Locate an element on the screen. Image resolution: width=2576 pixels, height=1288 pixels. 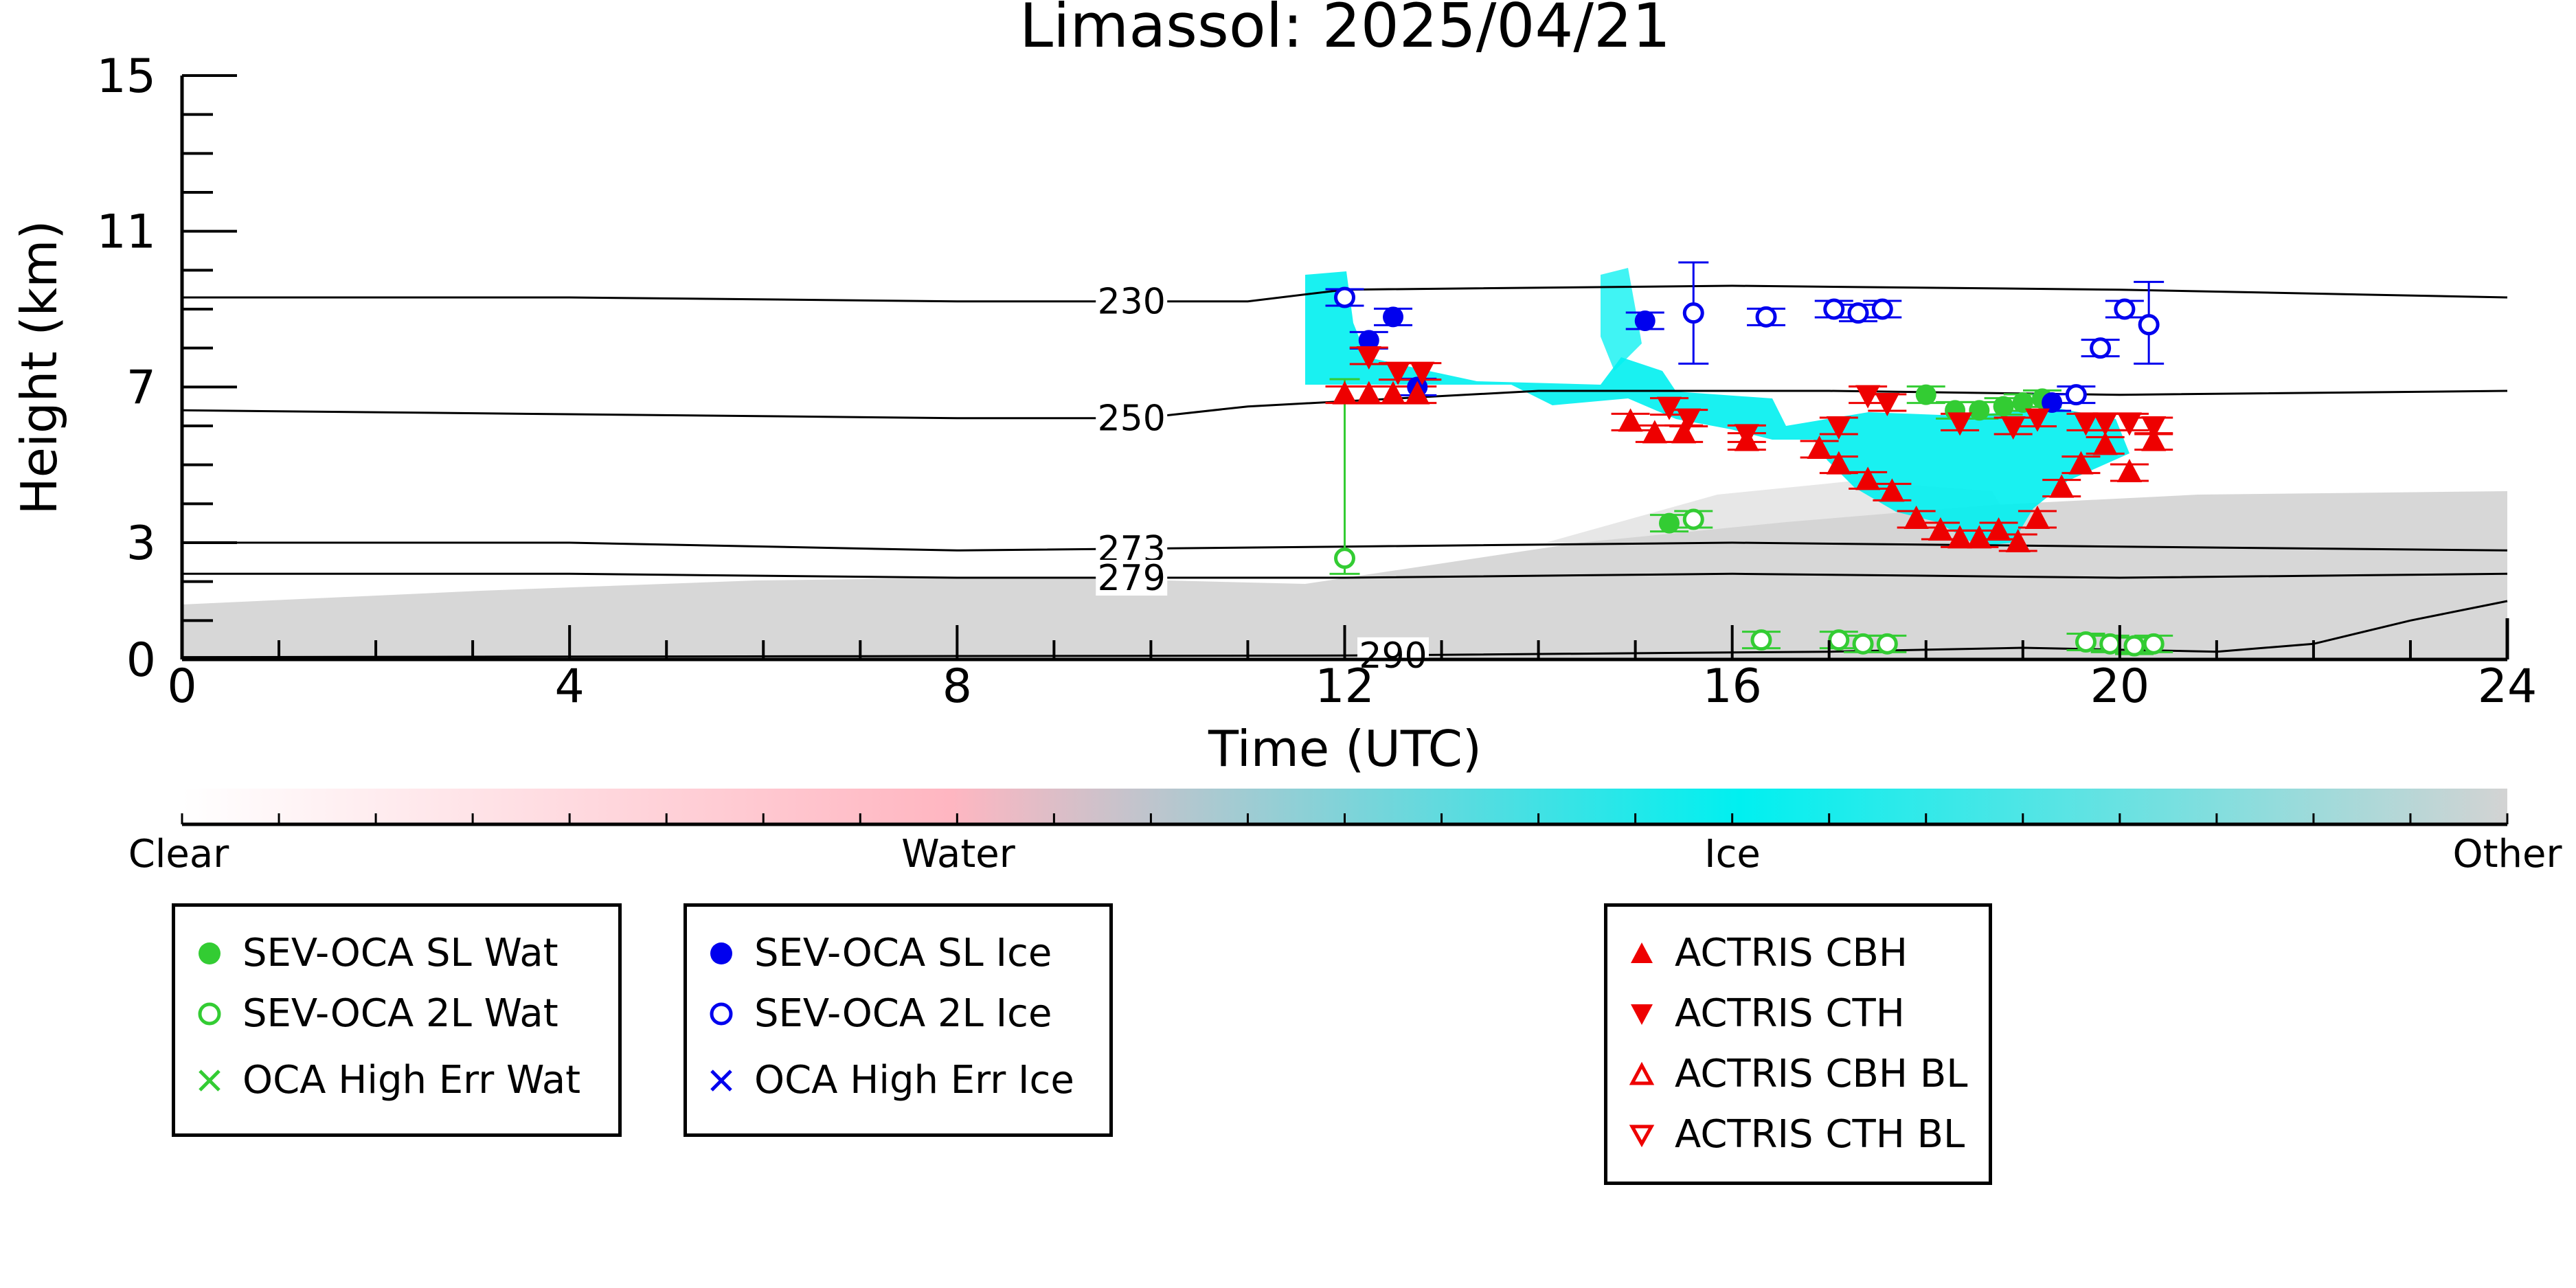
colorbar-label-clear: Clear is located at coordinates (178, 854).